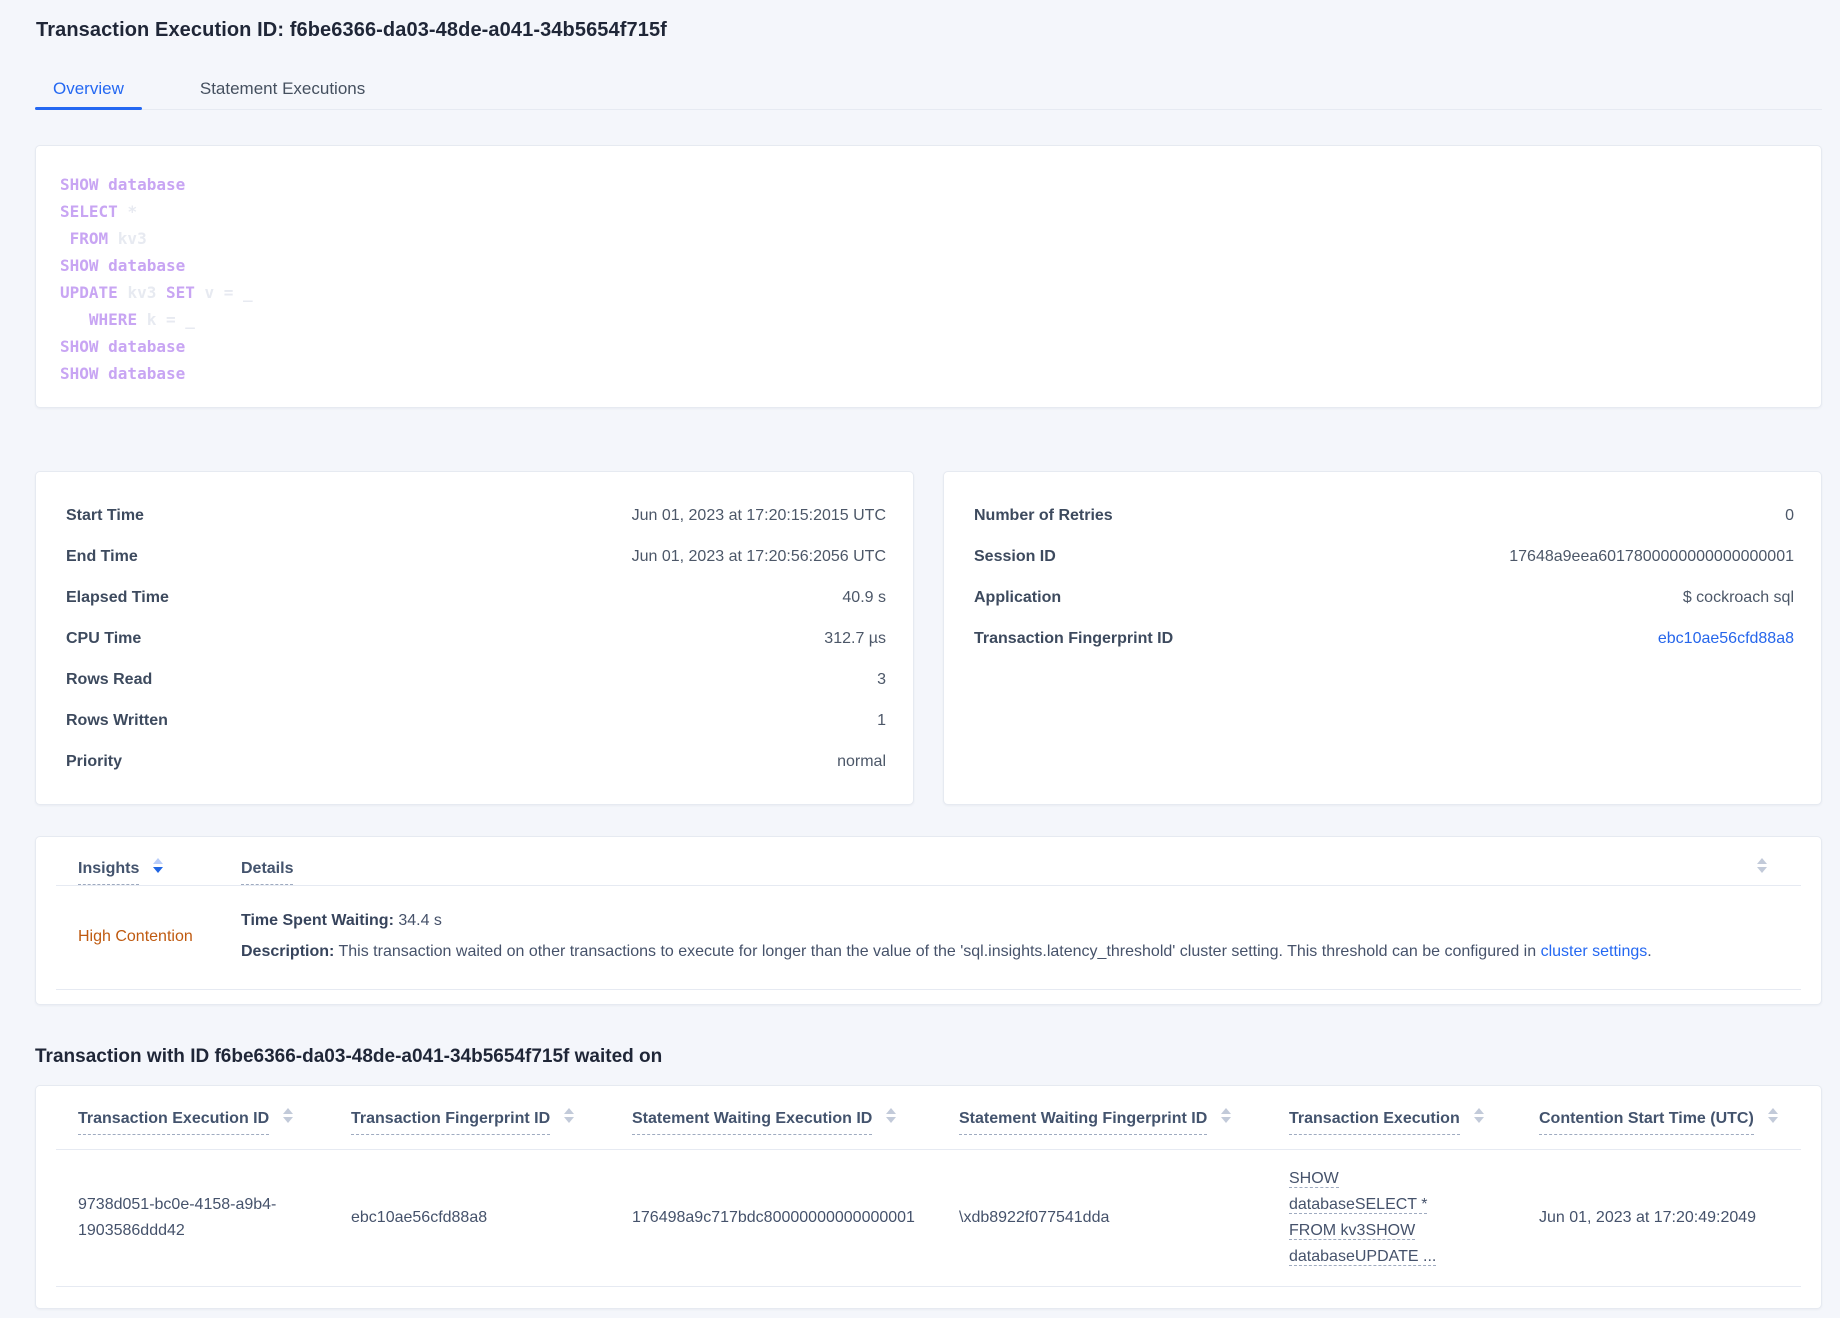  I want to click on sql-line: UPDATE kv3 SET v = _, so click(928, 292).